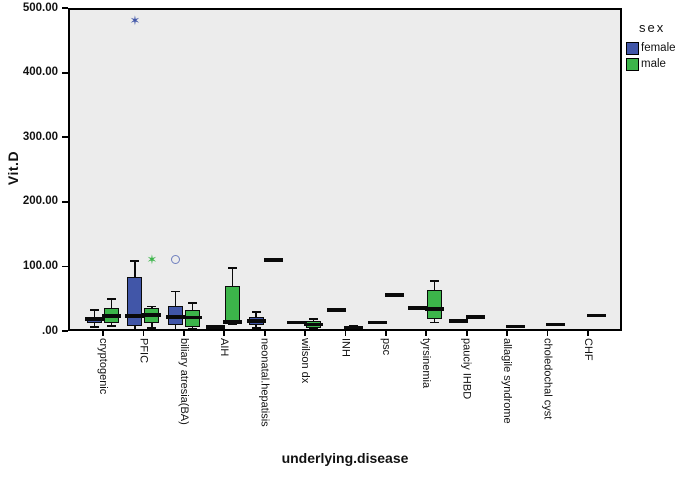 This screenshot has height=477, width=685. What do you see at coordinates (345, 458) in the screenshot?
I see `x-axis-title: underlying.disease` at bounding box center [345, 458].